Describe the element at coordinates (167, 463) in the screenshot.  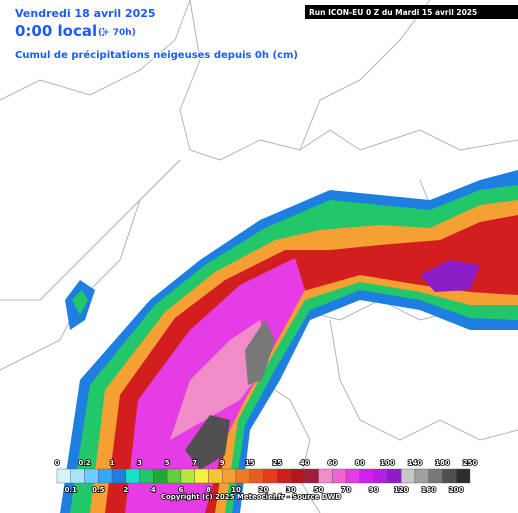
I see `legend-tick-label: 5` at that location.